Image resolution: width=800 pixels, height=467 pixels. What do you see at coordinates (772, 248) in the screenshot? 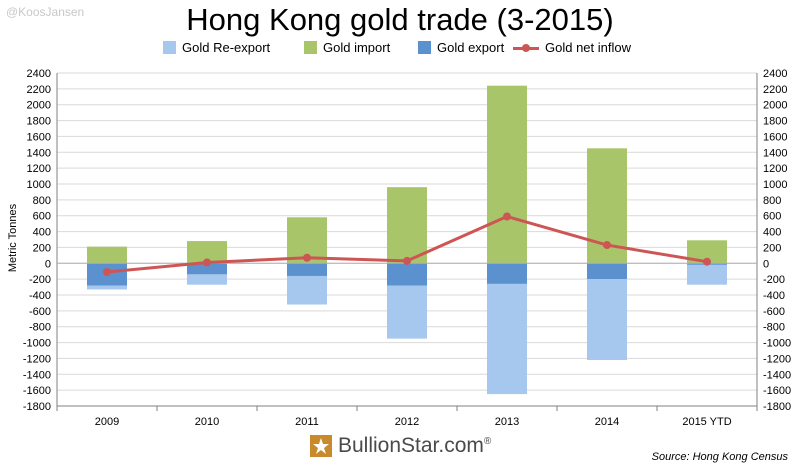
I see `y-tick-label-right: 200` at bounding box center [772, 248].